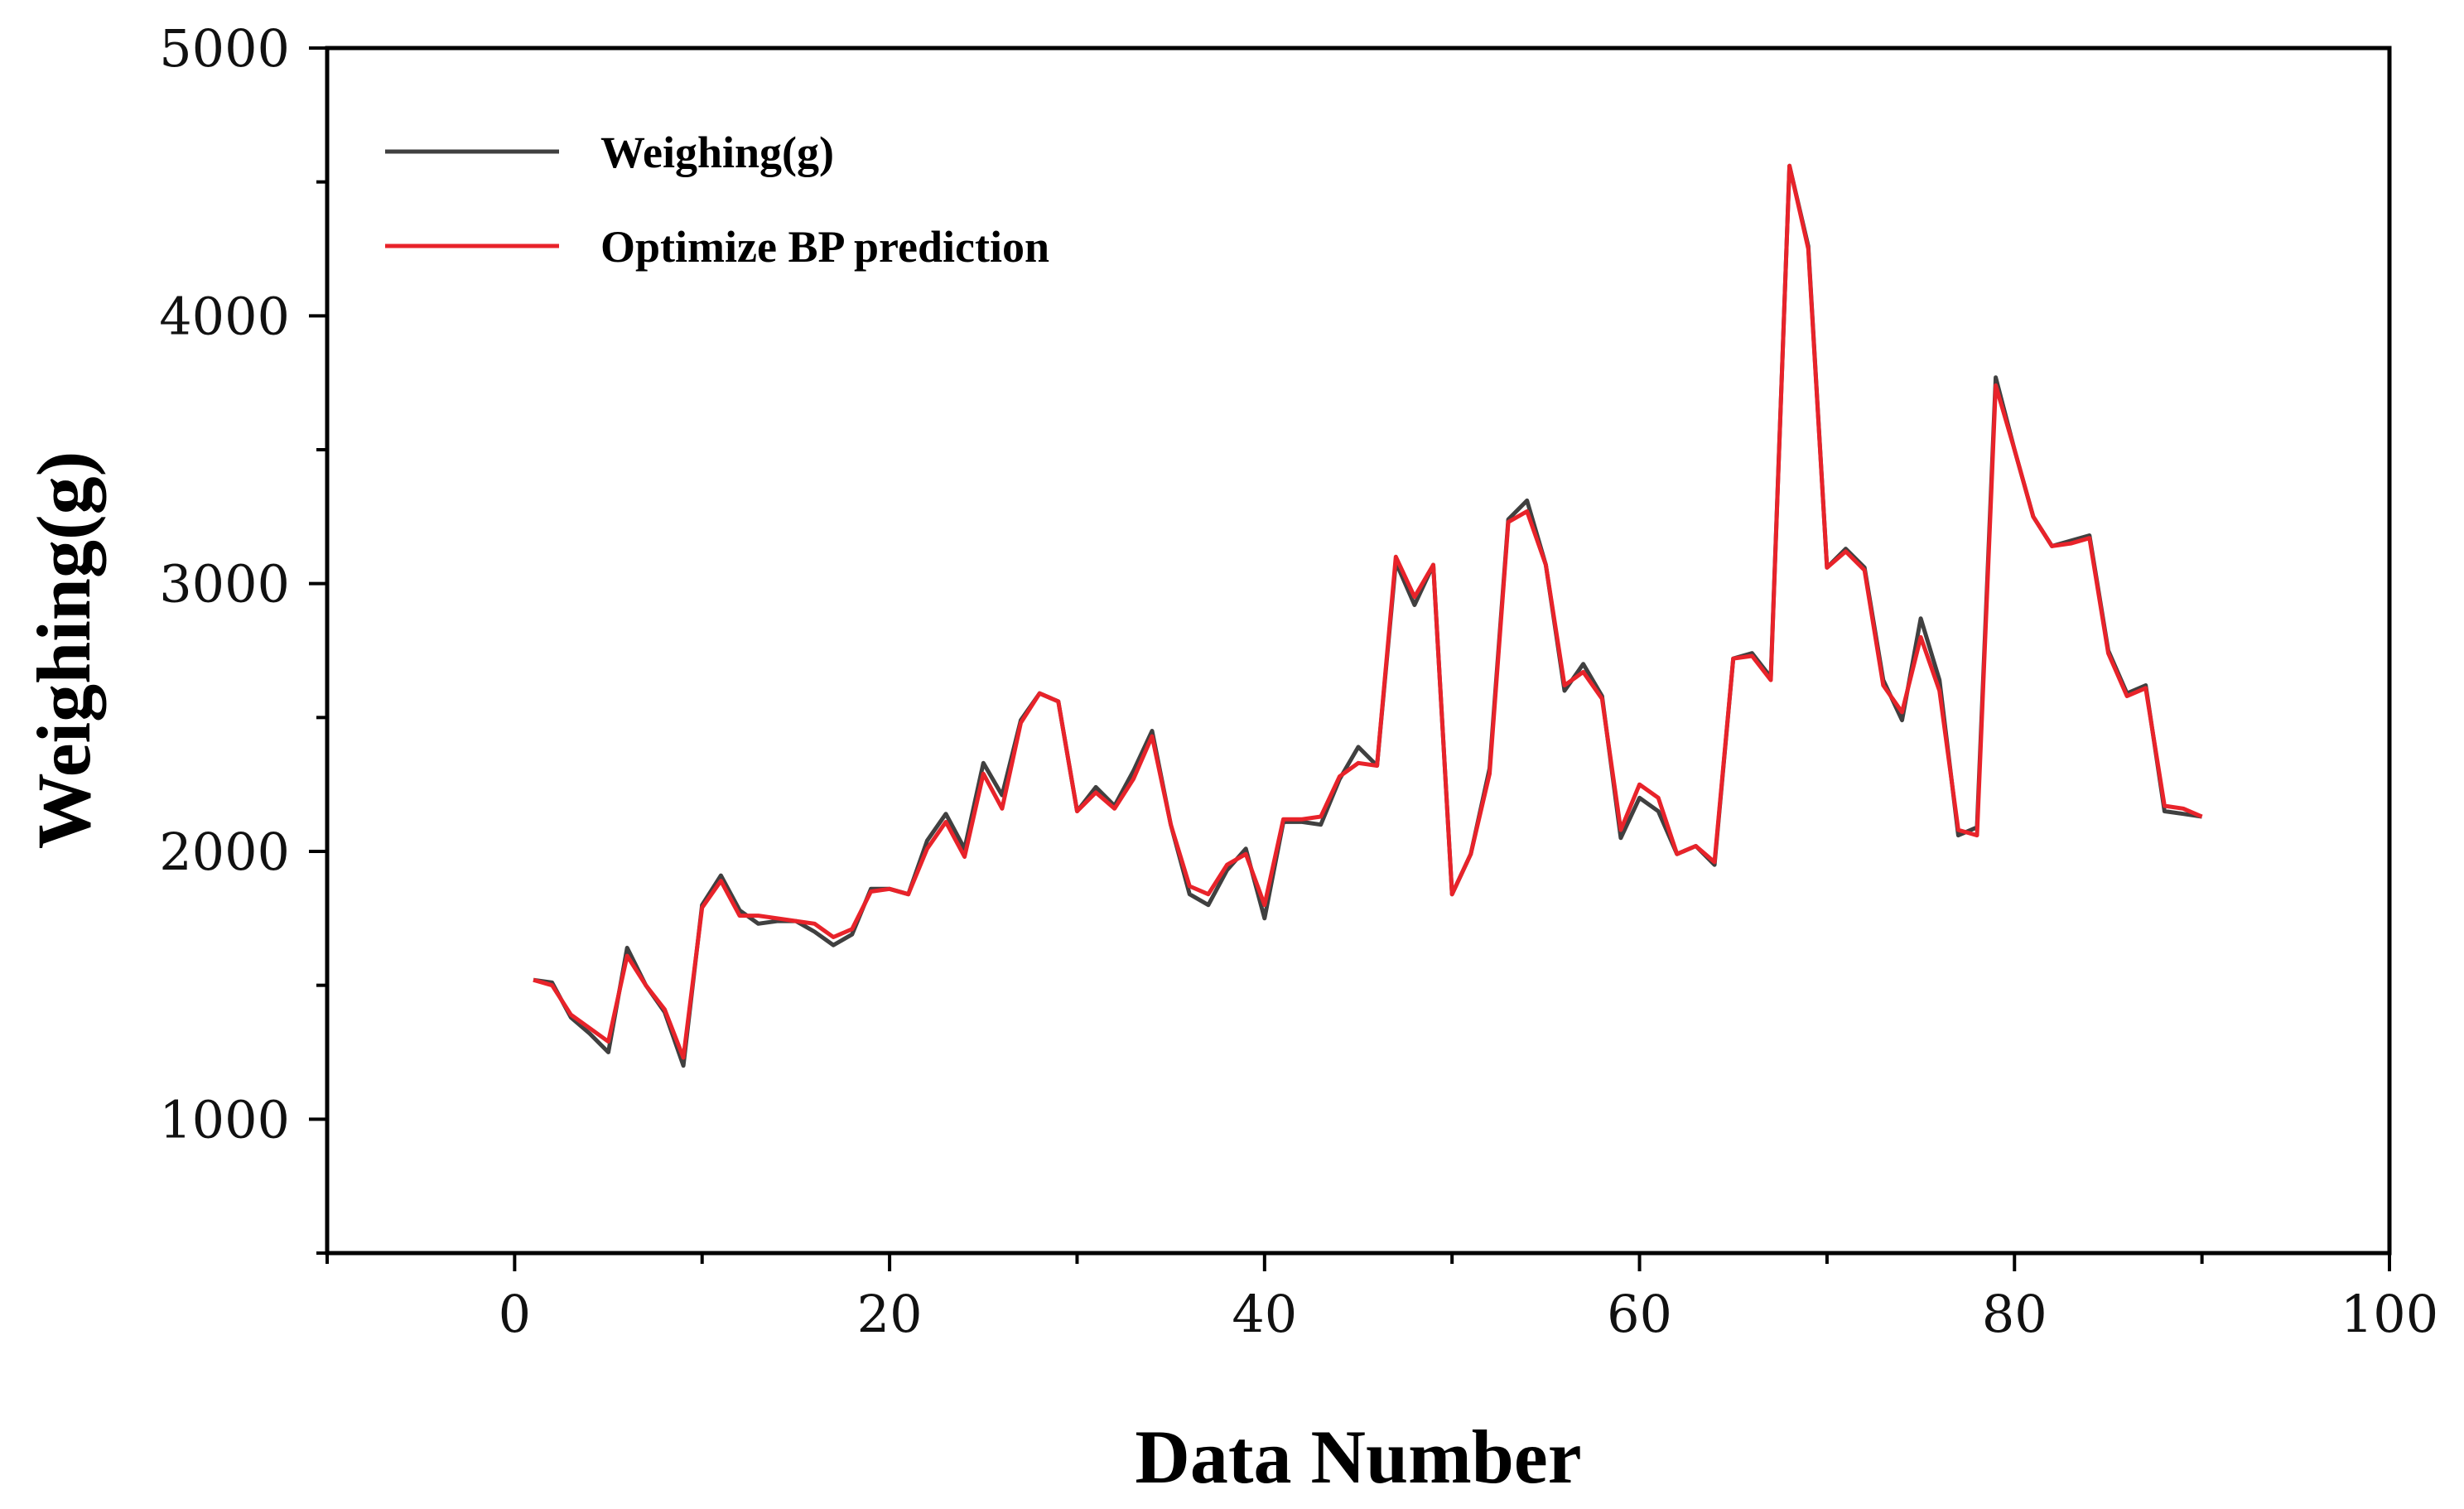 This screenshot has height=1509, width=2464. Describe the element at coordinates (2014, 1314) in the screenshot. I see `x-tick-label: 80` at that location.